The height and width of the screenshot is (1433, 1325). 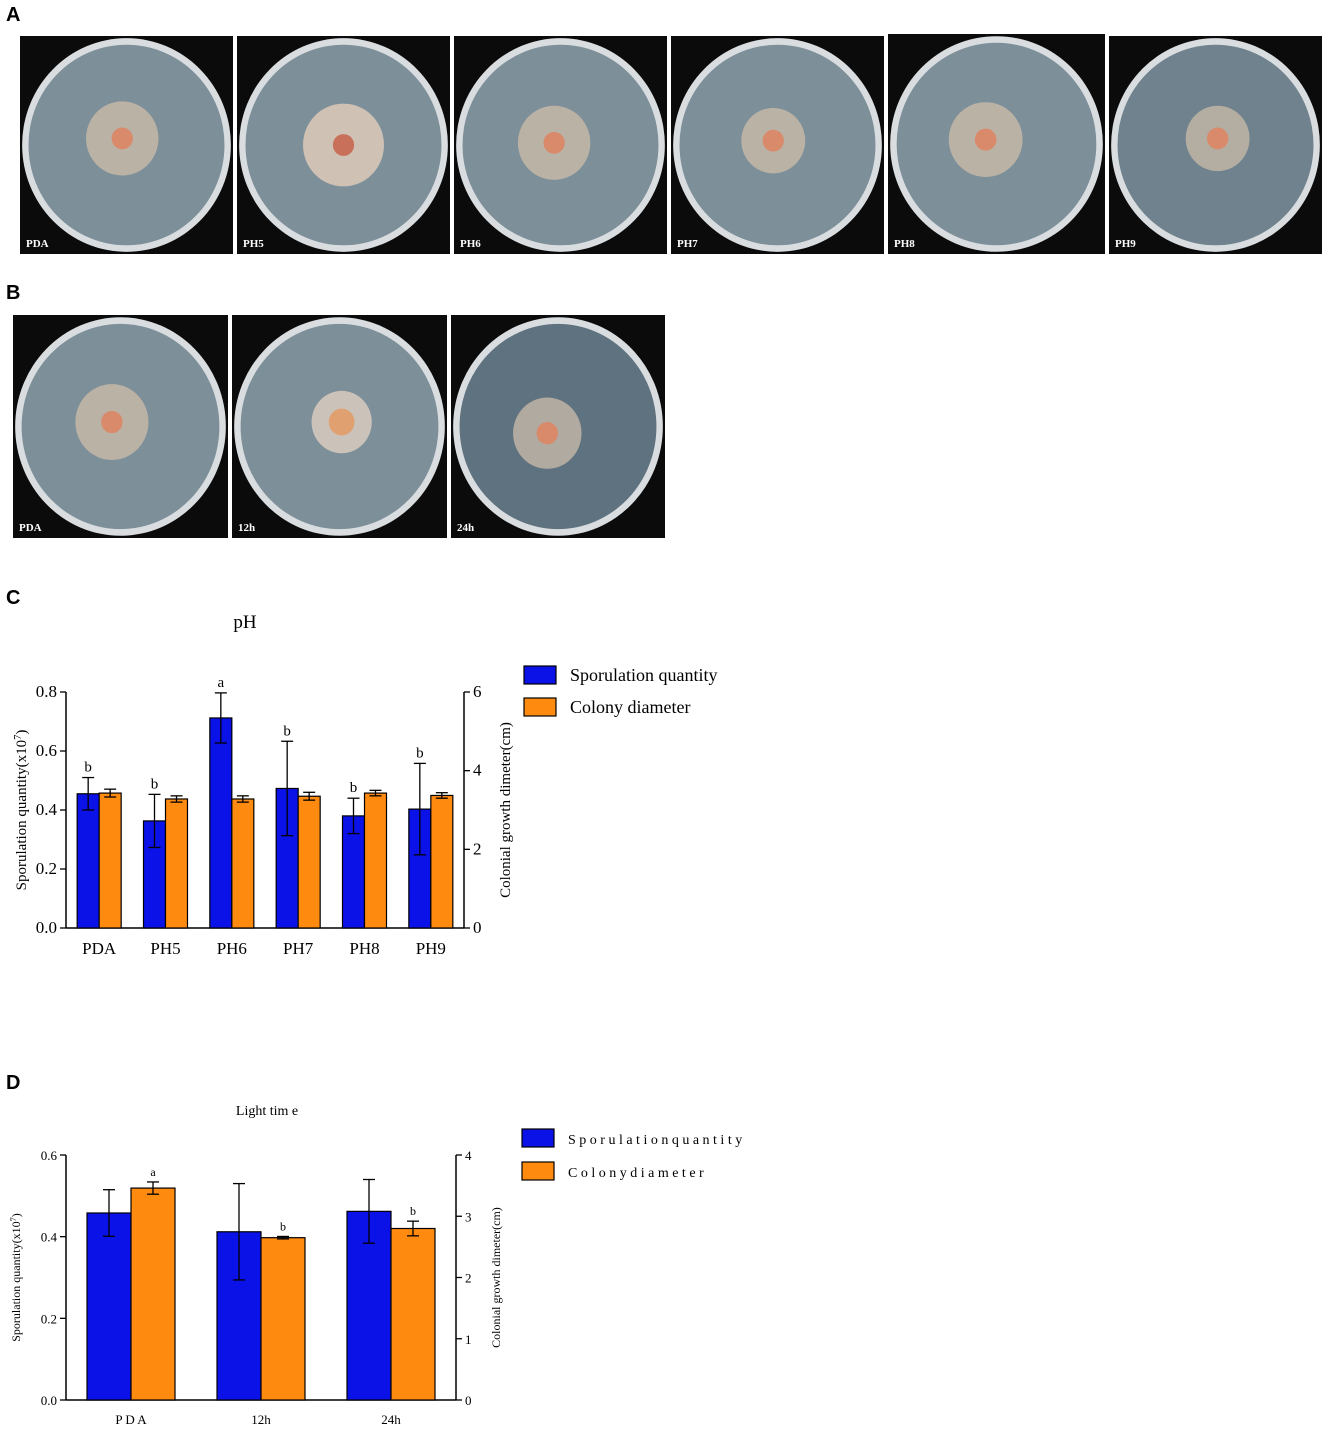 I want to click on y2-tick-label: 6, so click(x=477, y=691).